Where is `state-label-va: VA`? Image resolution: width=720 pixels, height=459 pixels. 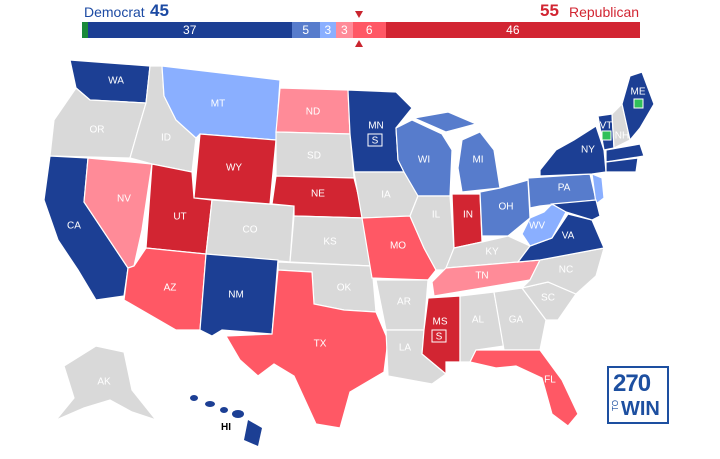 state-label-va: VA is located at coordinates (568, 236).